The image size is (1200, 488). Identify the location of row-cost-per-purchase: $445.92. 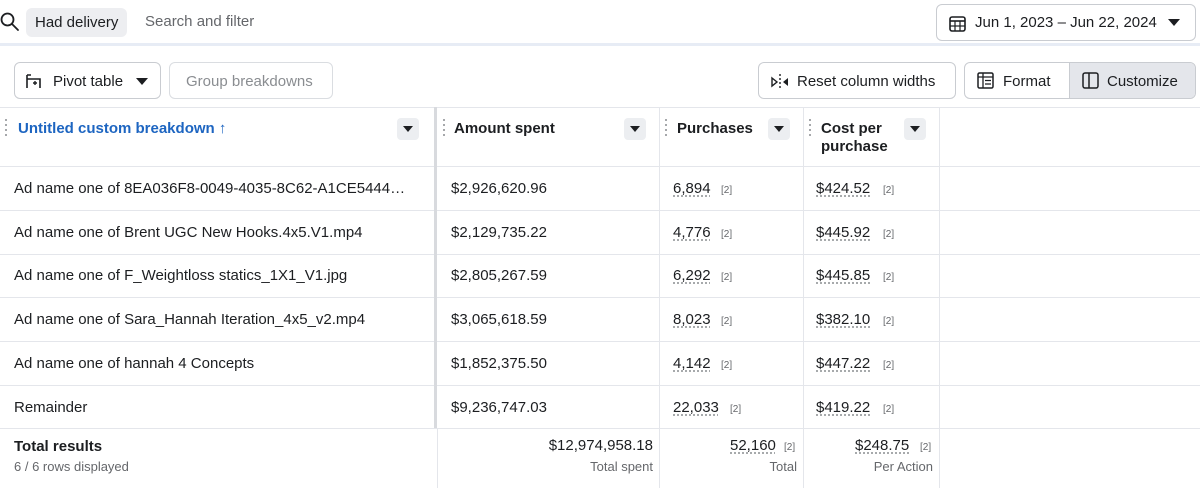
(843, 232).